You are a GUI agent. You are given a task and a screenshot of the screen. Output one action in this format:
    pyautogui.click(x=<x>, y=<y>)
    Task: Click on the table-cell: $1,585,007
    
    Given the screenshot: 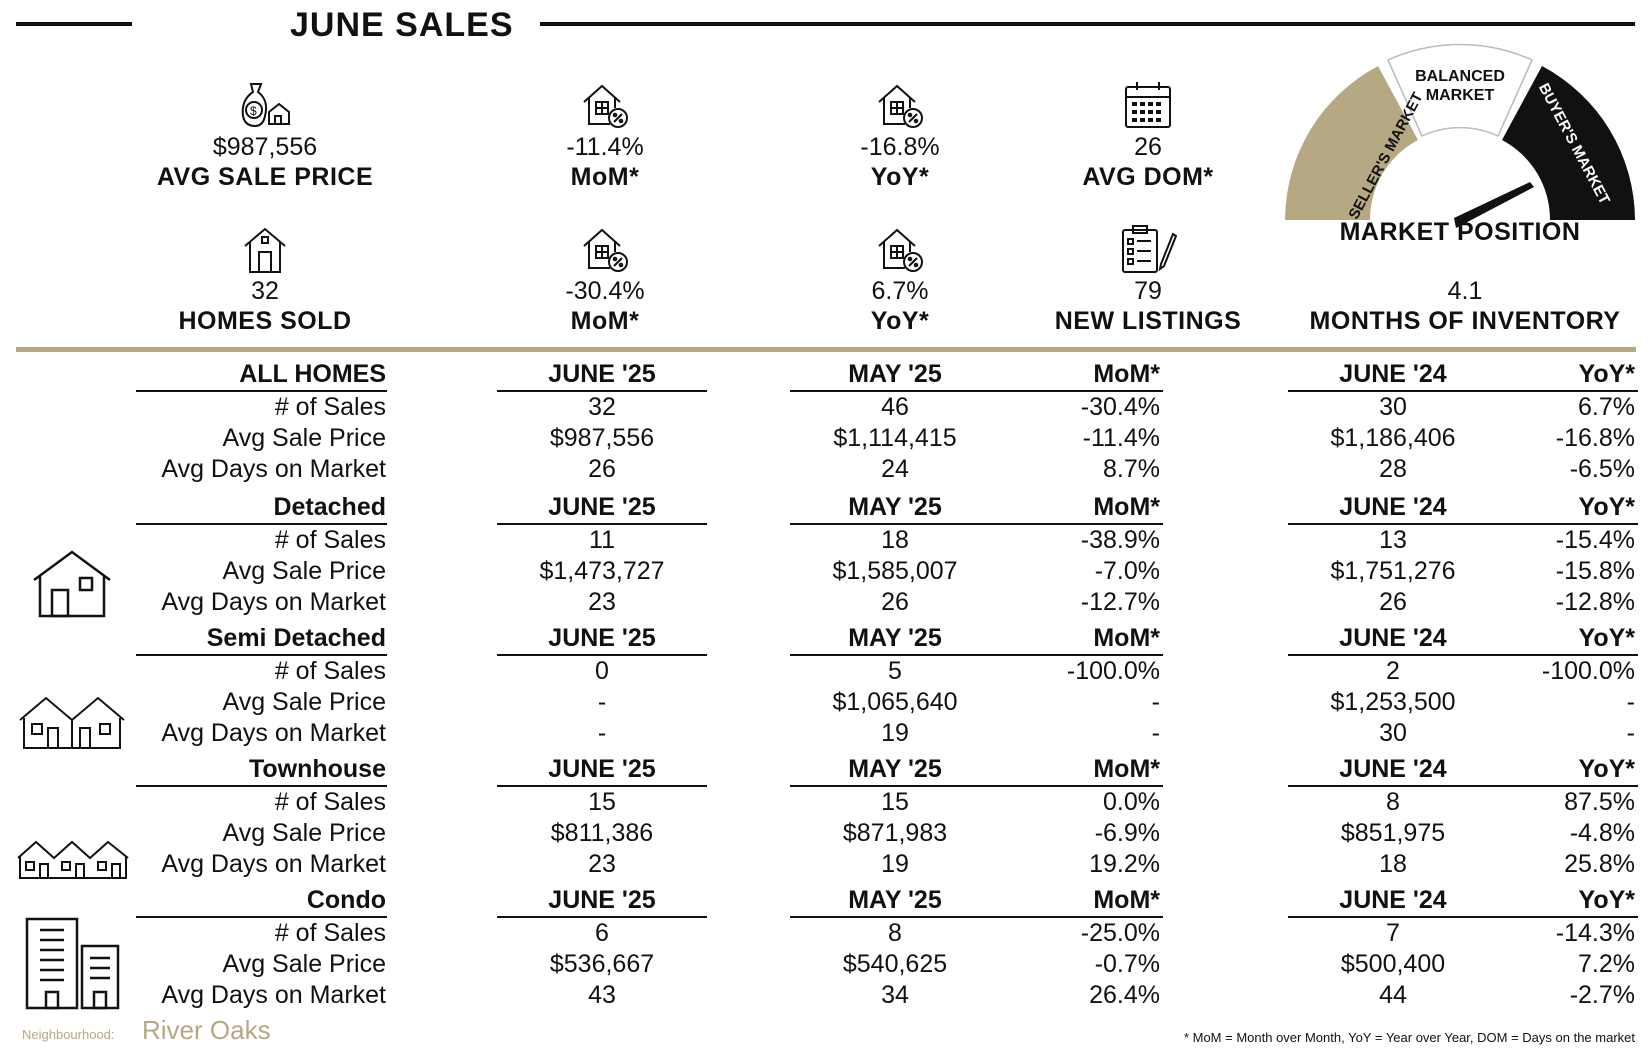 What is the action you would take?
    pyautogui.click(x=895, y=571)
    